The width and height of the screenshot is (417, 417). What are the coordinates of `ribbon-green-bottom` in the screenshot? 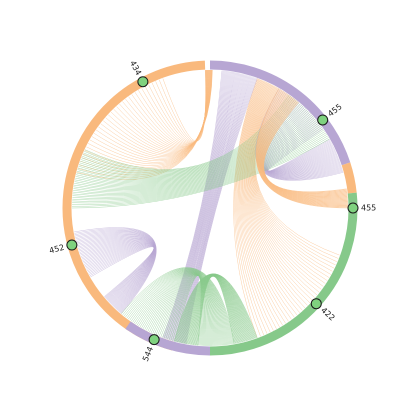 It's located at (178, 307).